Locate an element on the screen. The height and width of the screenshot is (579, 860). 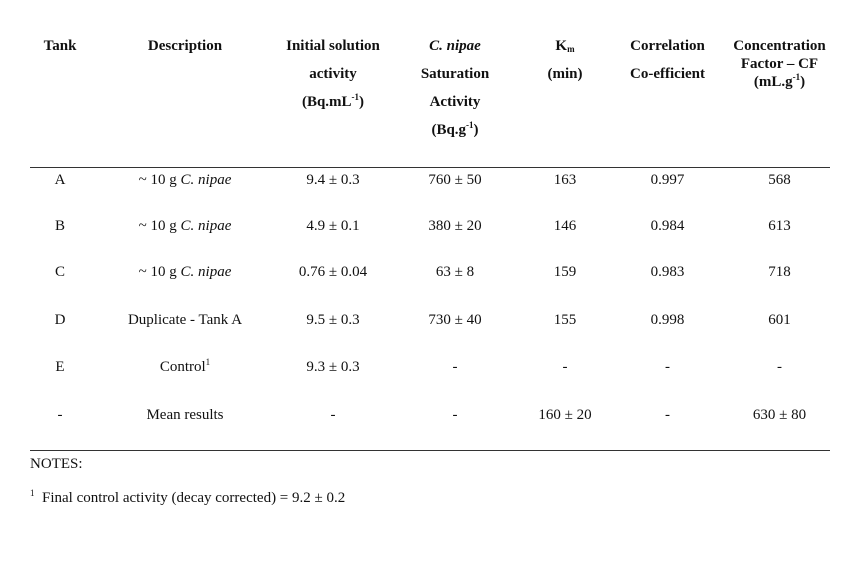
cell-cf: - is located at coordinates (779, 367).